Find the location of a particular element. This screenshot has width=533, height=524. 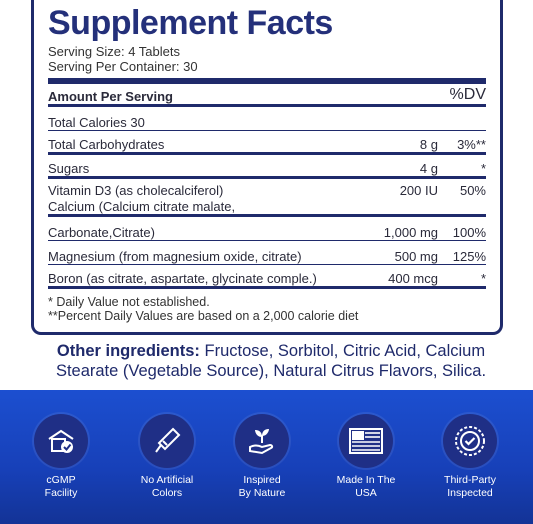

badge-caption: Third-Party Inspected is located at coordinates (470, 487).